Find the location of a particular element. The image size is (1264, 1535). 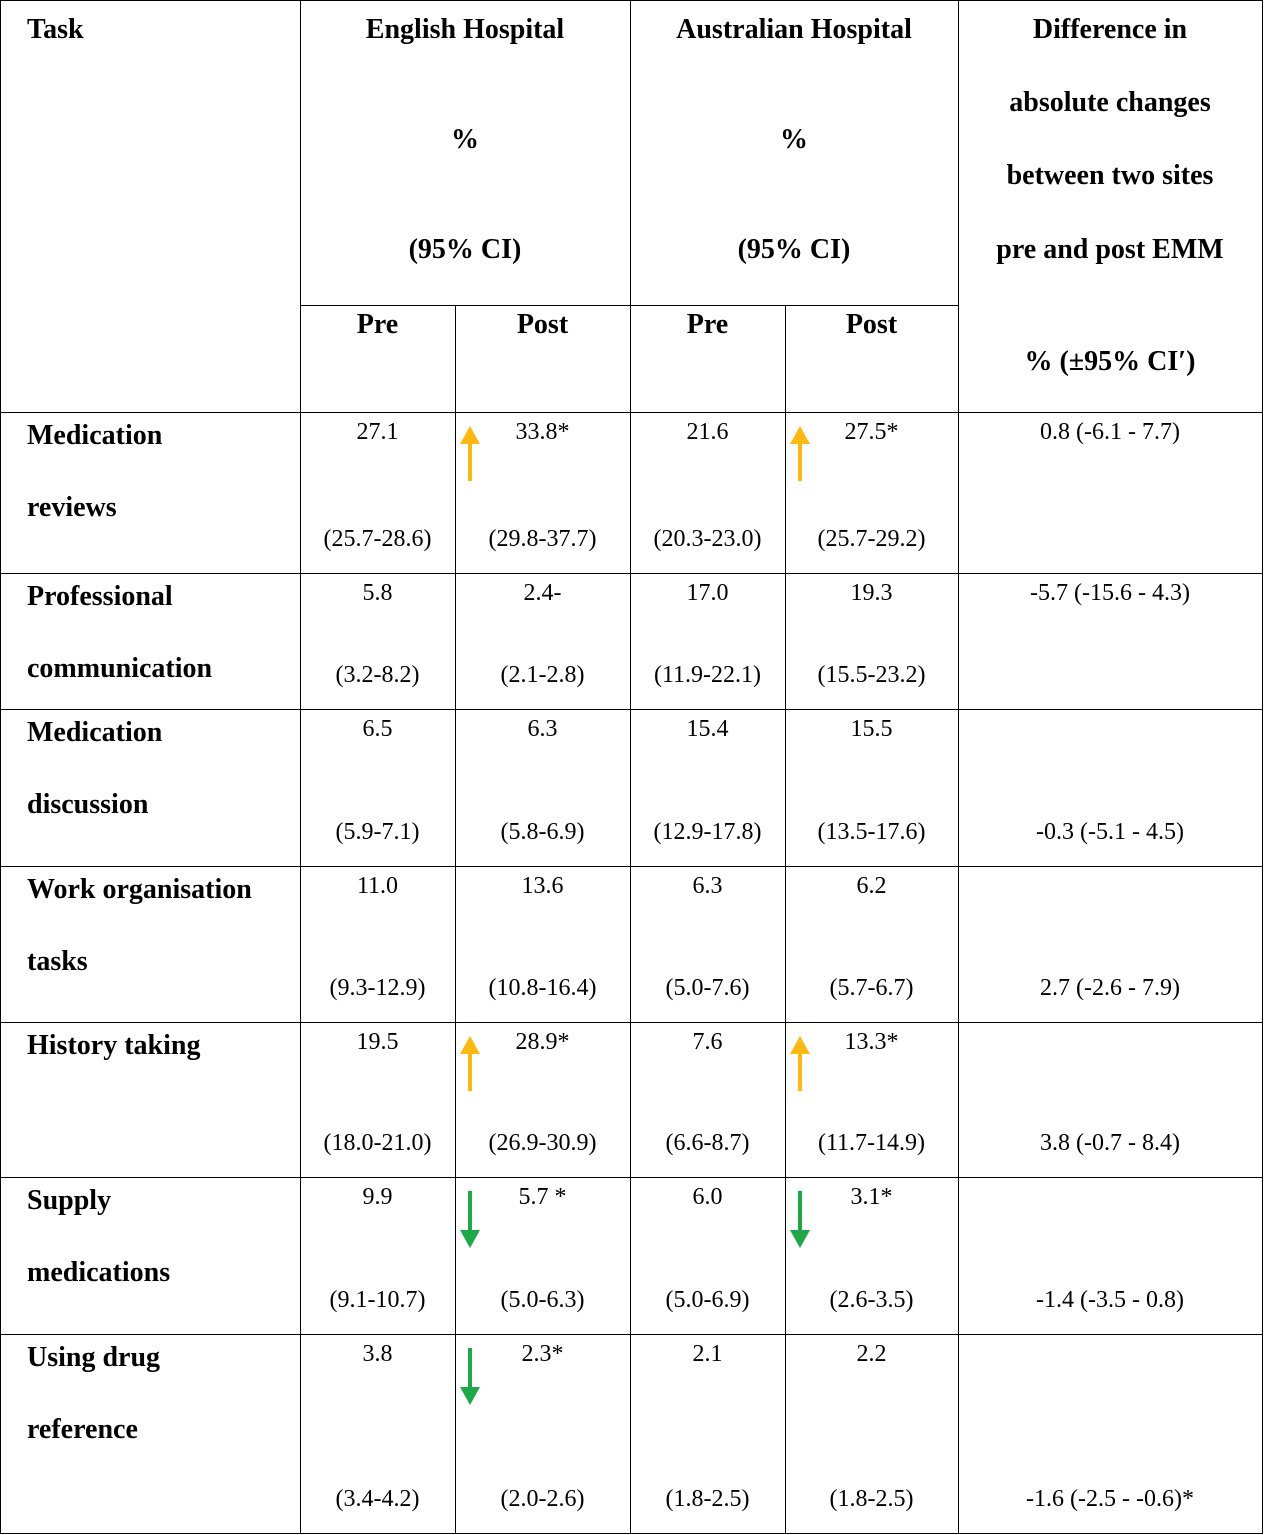

ci-aus-post: (5.7-6.7) is located at coordinates (871, 988).